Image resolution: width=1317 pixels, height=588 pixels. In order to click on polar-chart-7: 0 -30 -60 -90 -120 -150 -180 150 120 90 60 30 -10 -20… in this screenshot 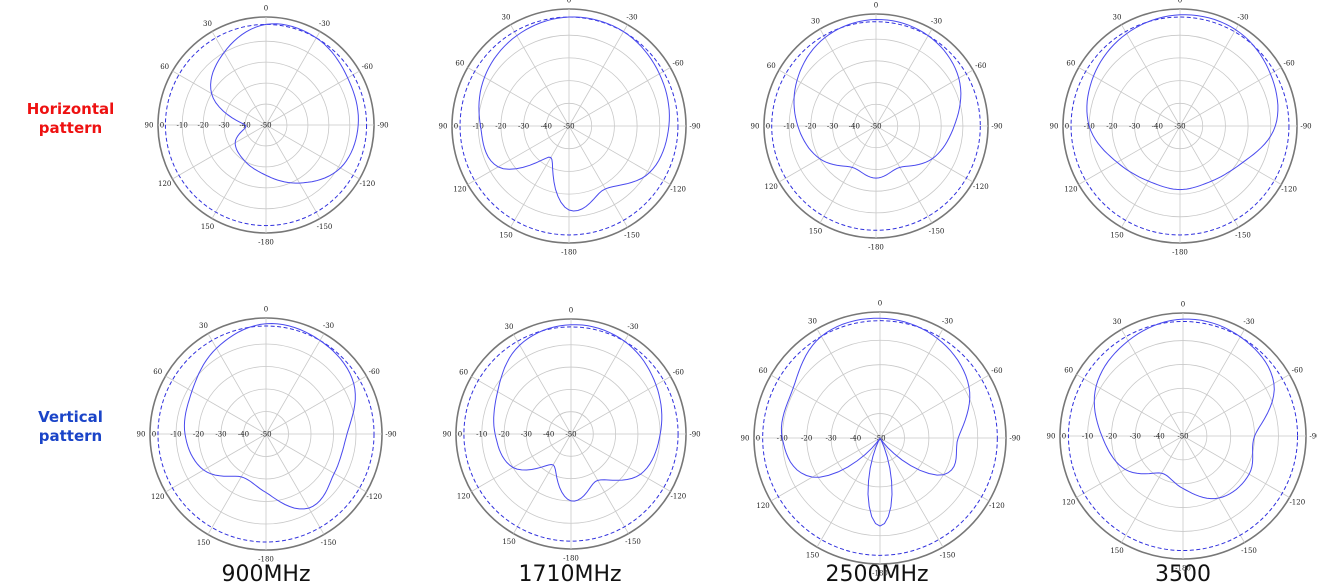, I will do `click(1182, 437)`.